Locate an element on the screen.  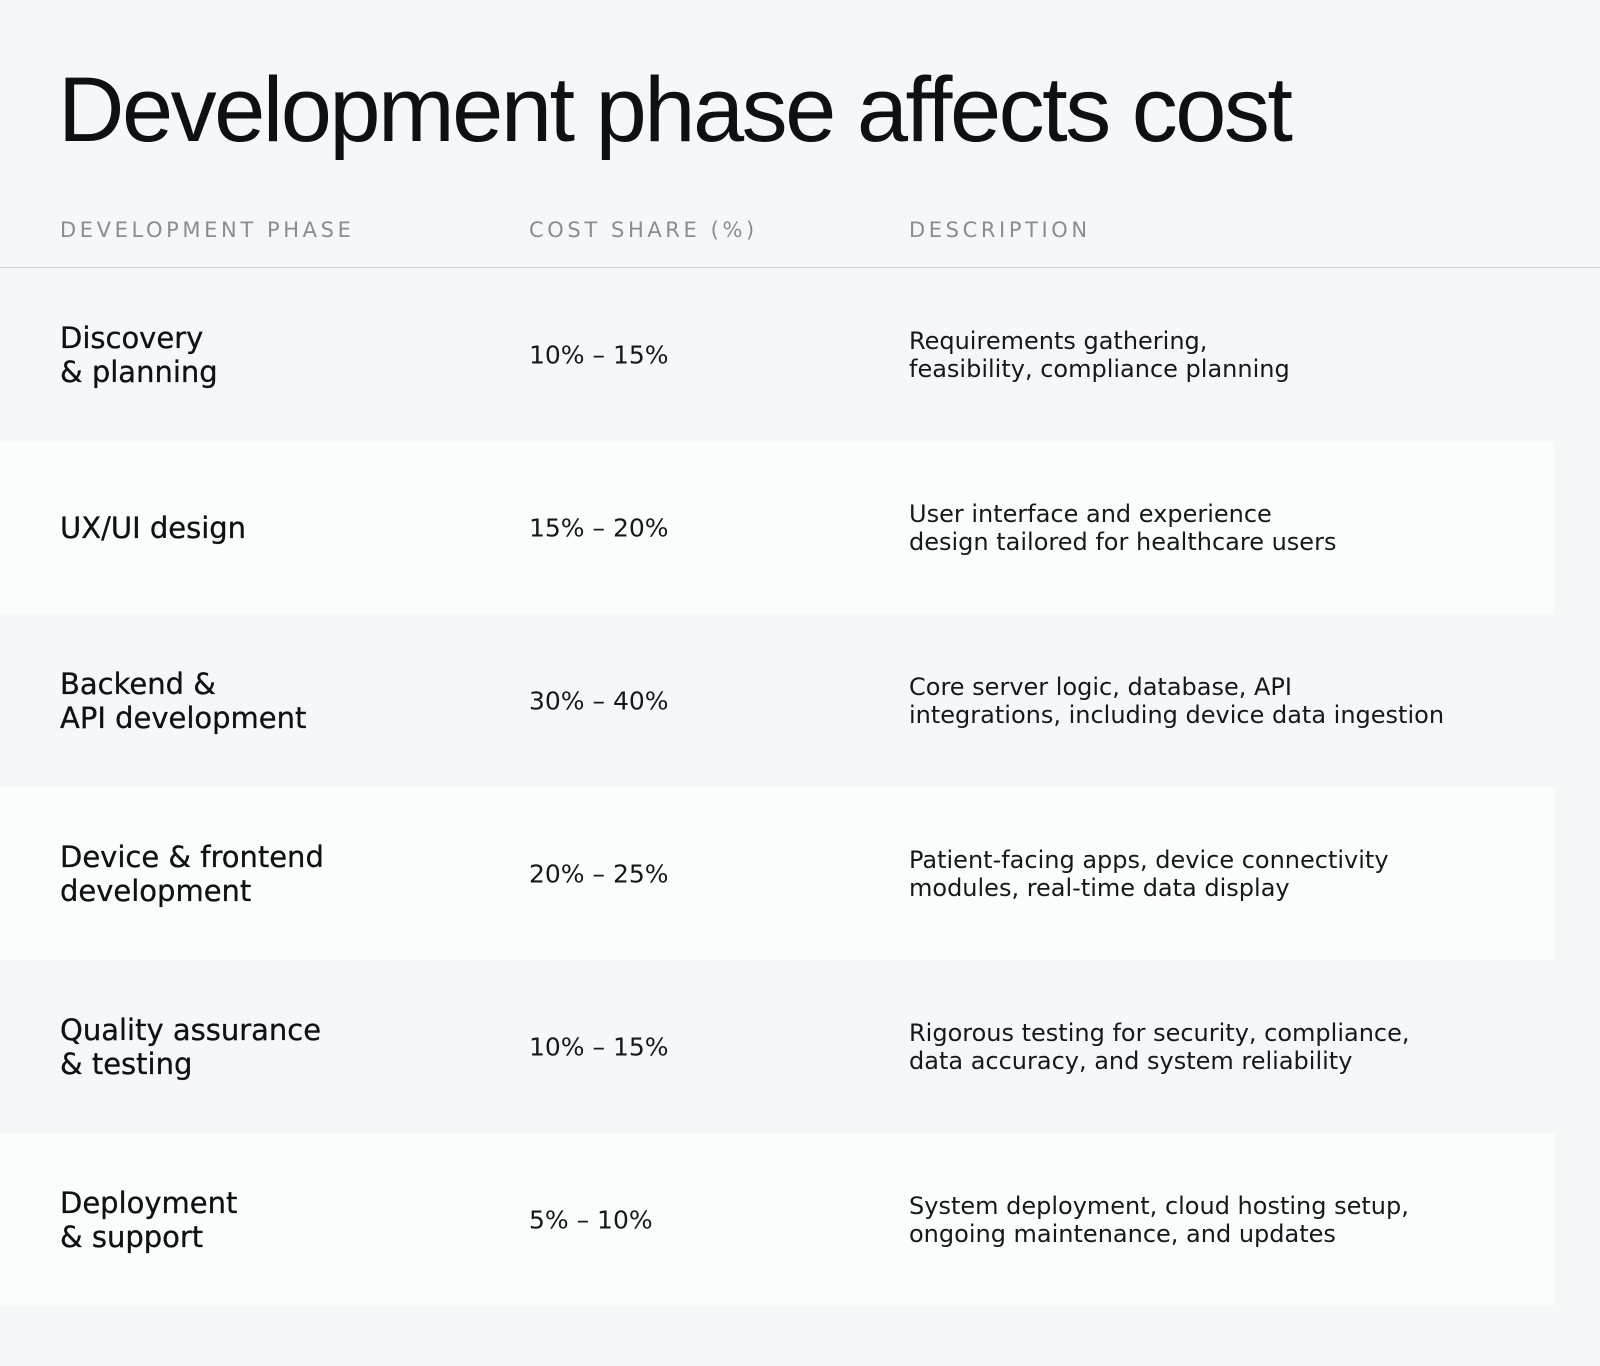
phase-cell: UX/UI design is located at coordinates (153, 527).